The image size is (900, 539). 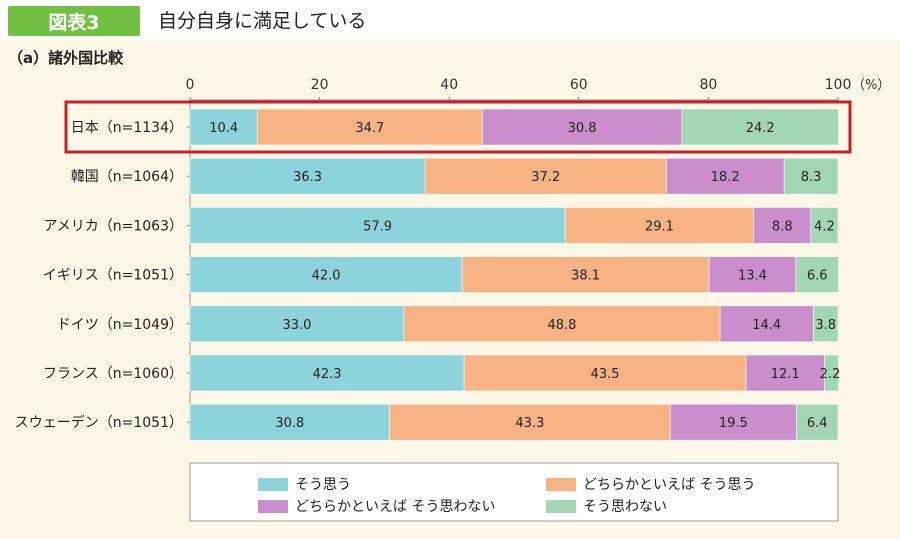 I want to click on value-label: 42.0, so click(x=326, y=276).